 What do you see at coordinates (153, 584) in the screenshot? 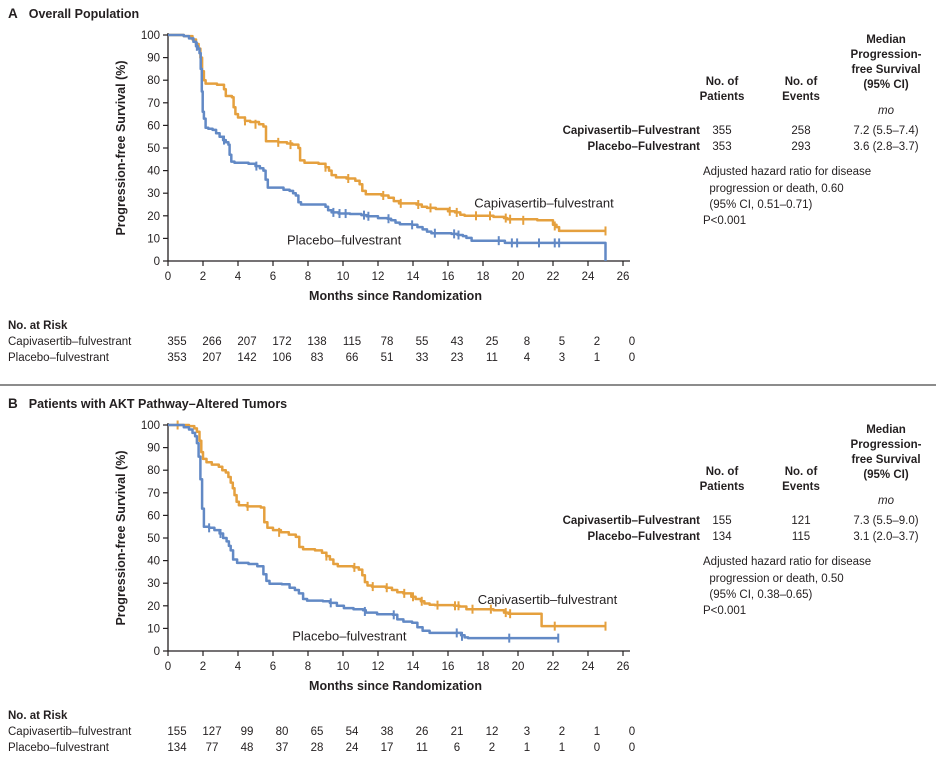
I see `y-tick-label: 30` at bounding box center [153, 584].